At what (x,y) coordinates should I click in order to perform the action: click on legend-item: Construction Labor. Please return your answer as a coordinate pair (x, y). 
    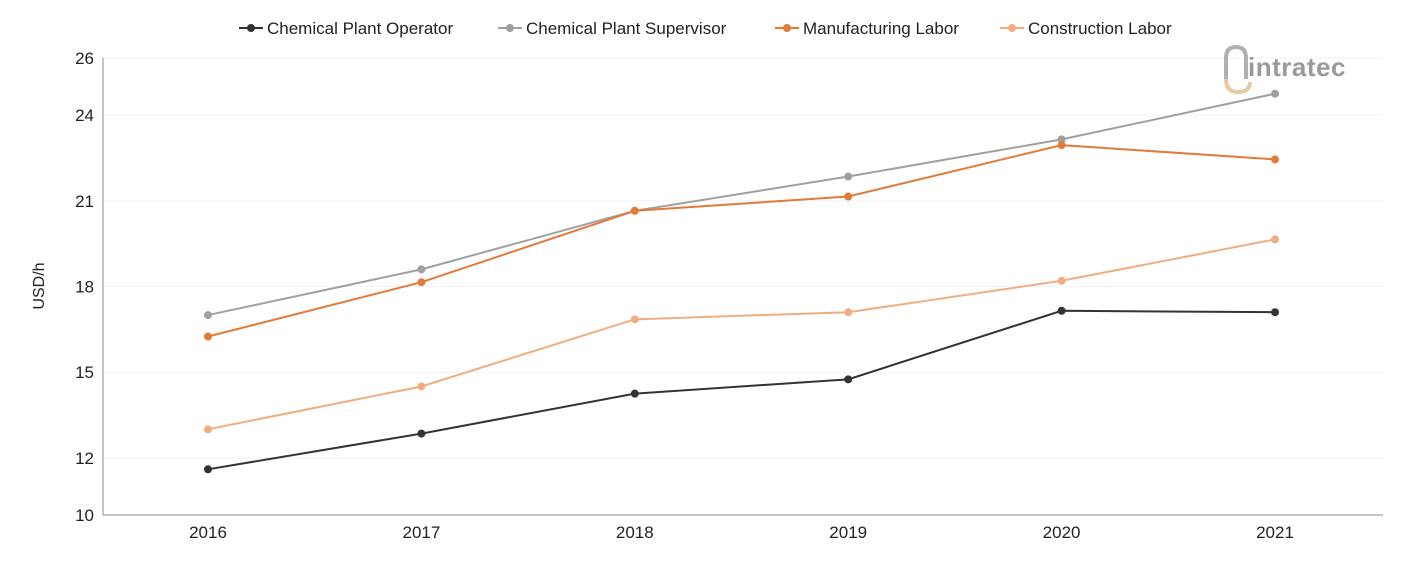
    Looking at the image, I should click on (1086, 28).